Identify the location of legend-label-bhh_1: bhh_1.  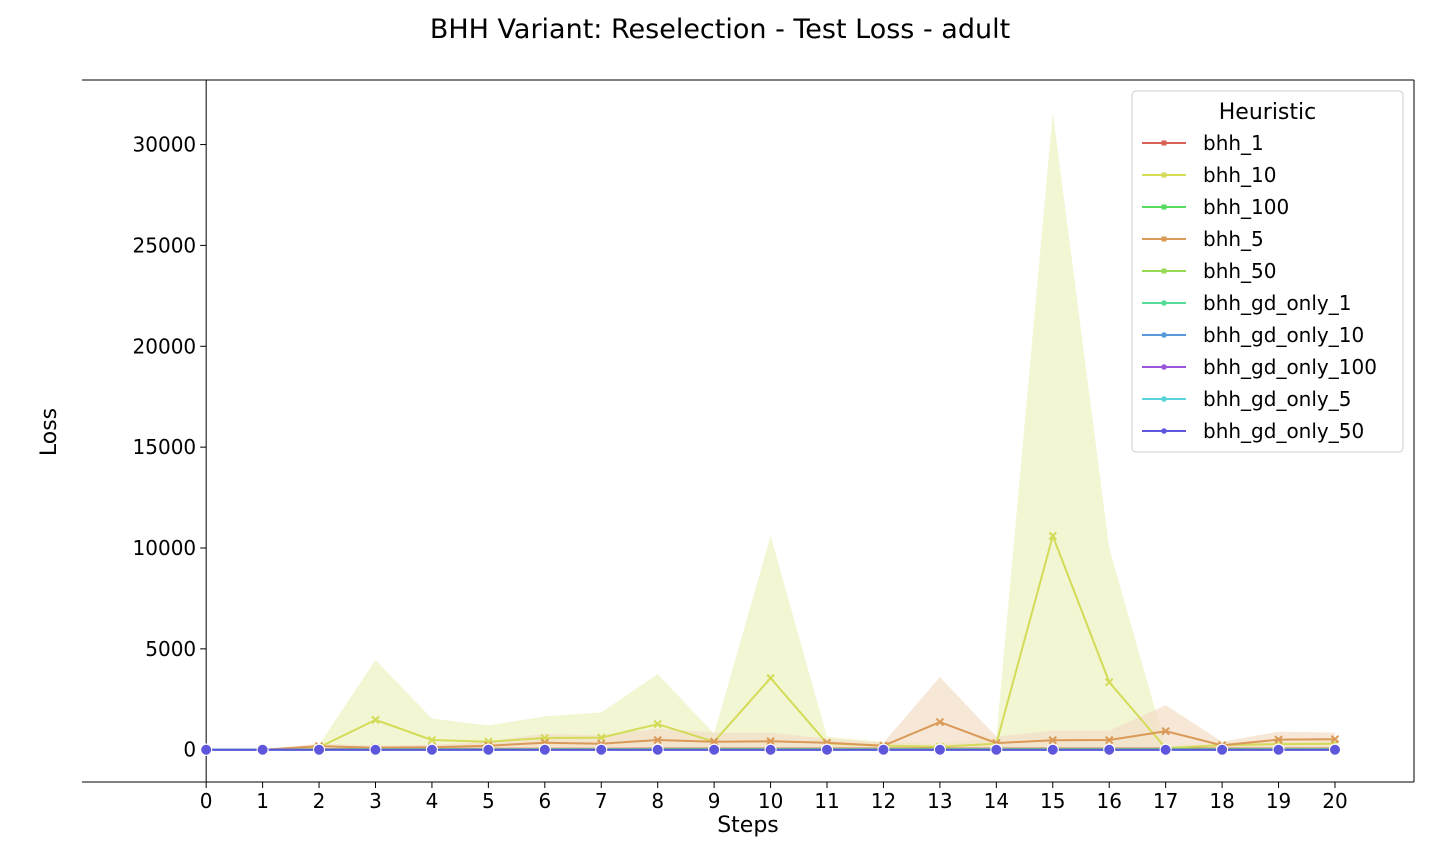
(1233, 143).